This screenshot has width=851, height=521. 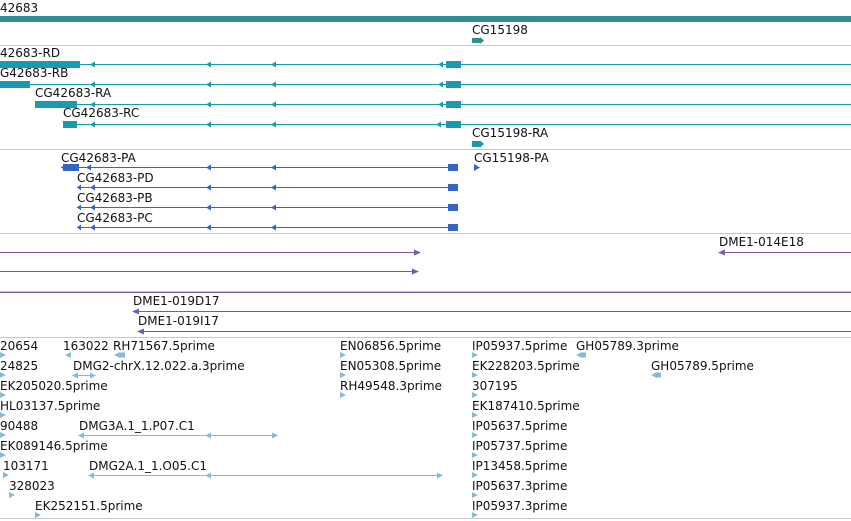 I want to click on est-label: EK089146.5prime, so click(x=54, y=446).